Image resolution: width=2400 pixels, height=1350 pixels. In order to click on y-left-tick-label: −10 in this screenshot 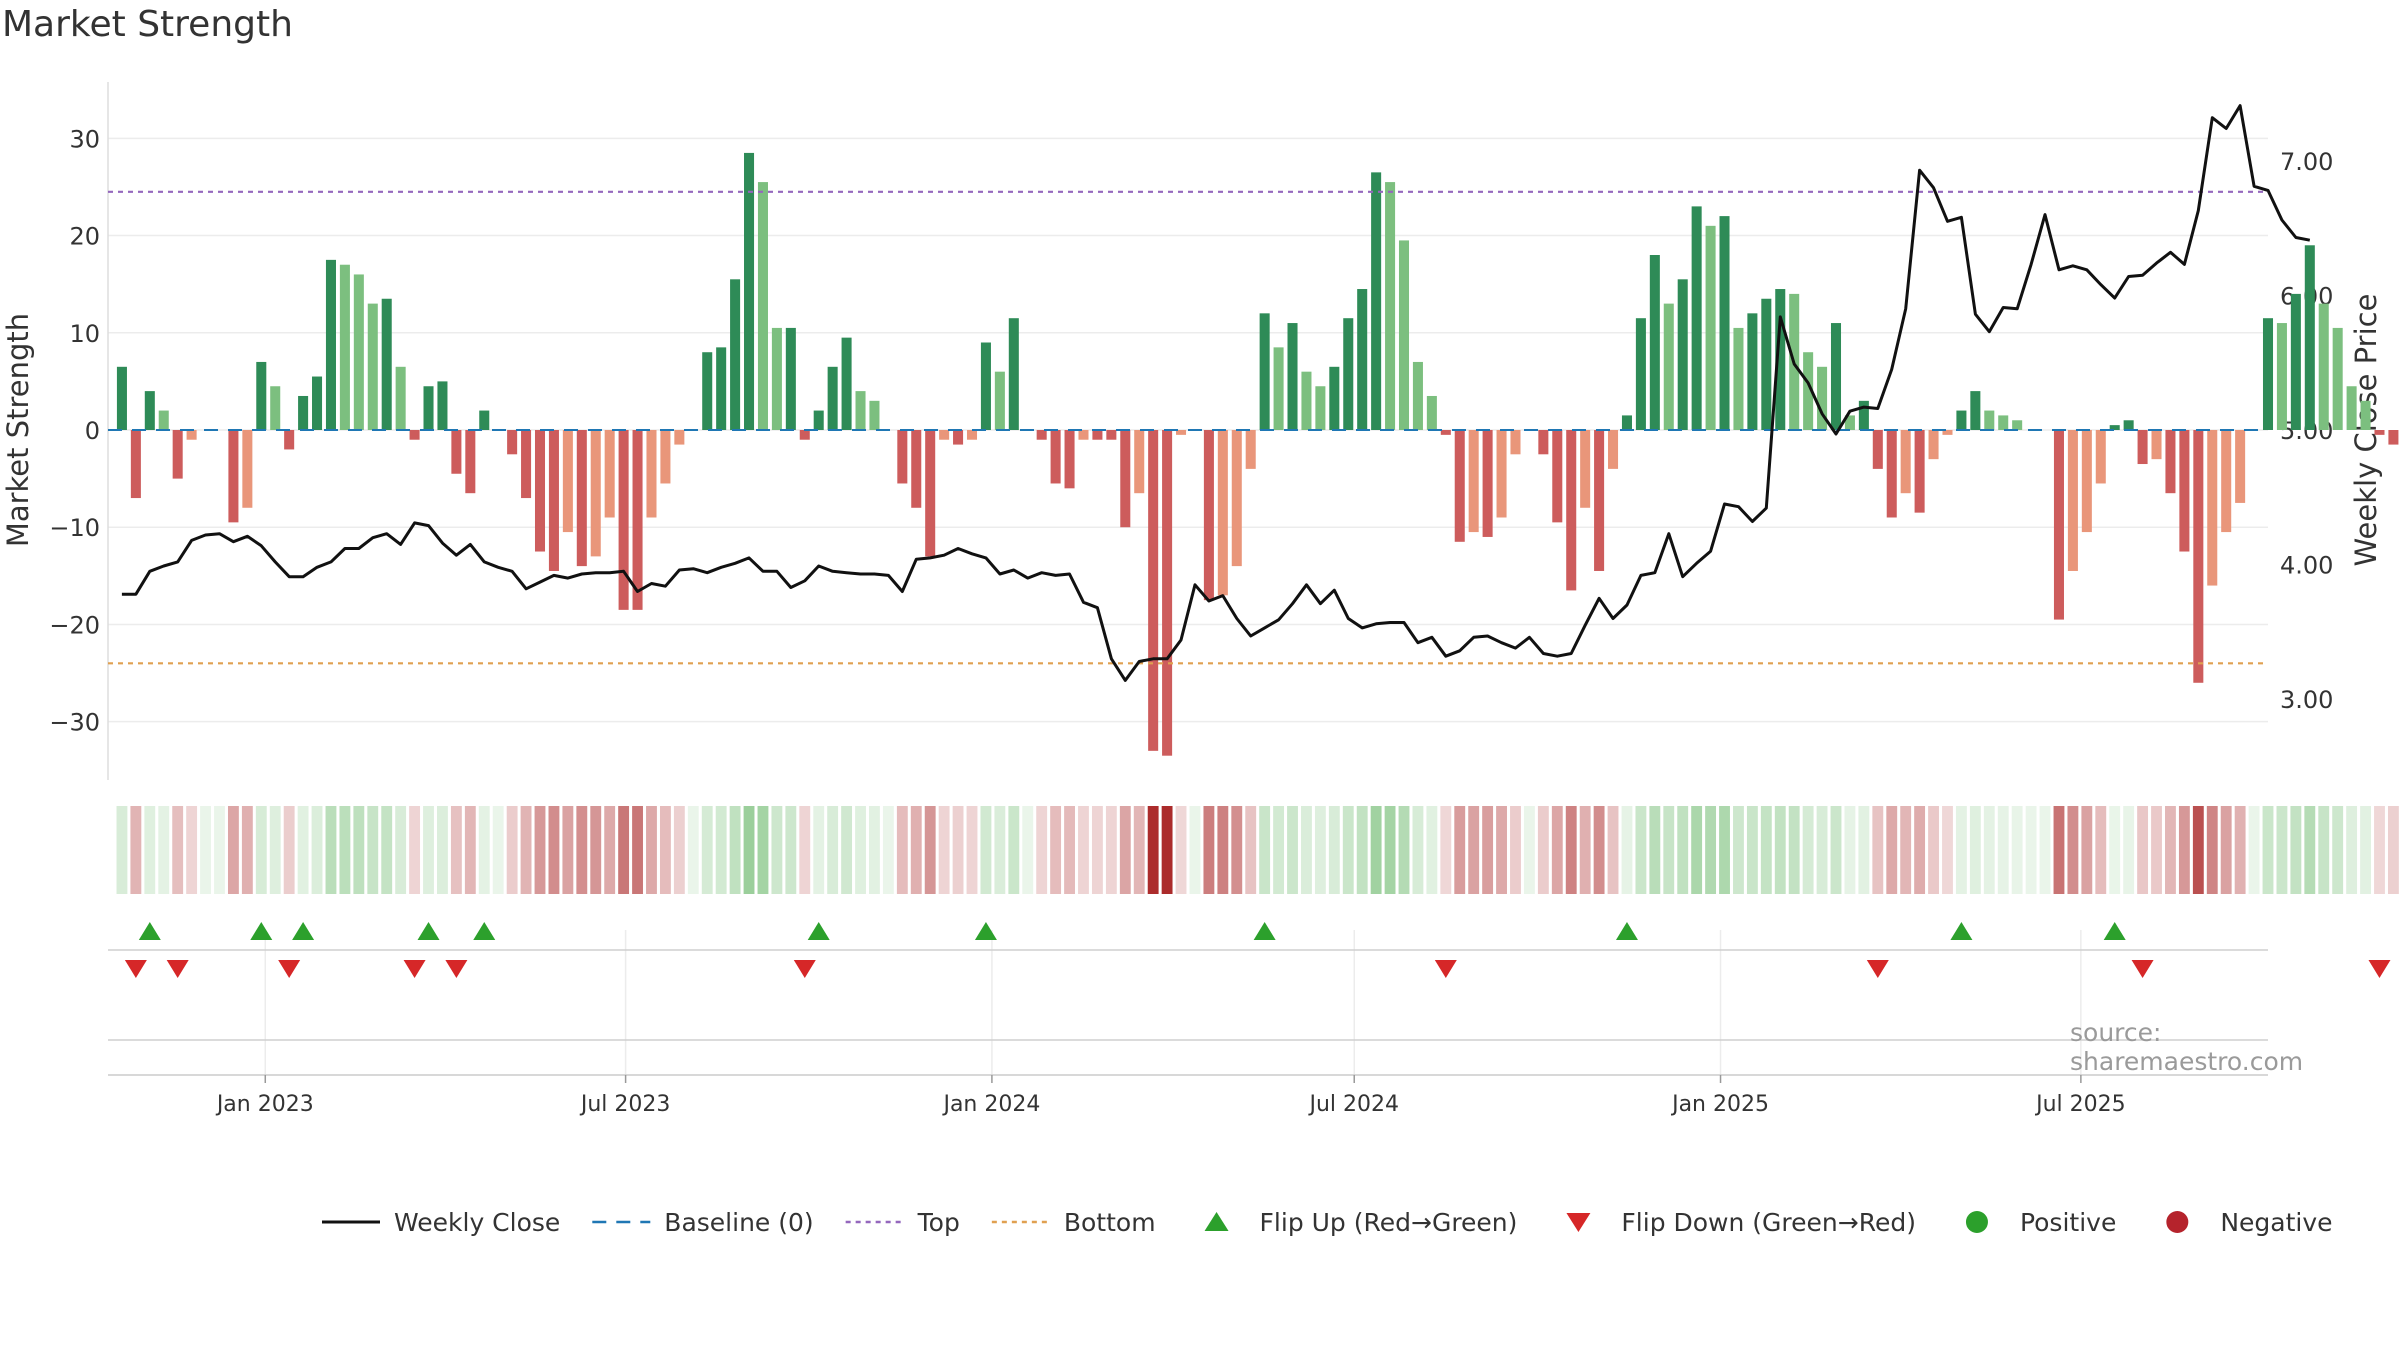, I will do `click(74, 528)`.